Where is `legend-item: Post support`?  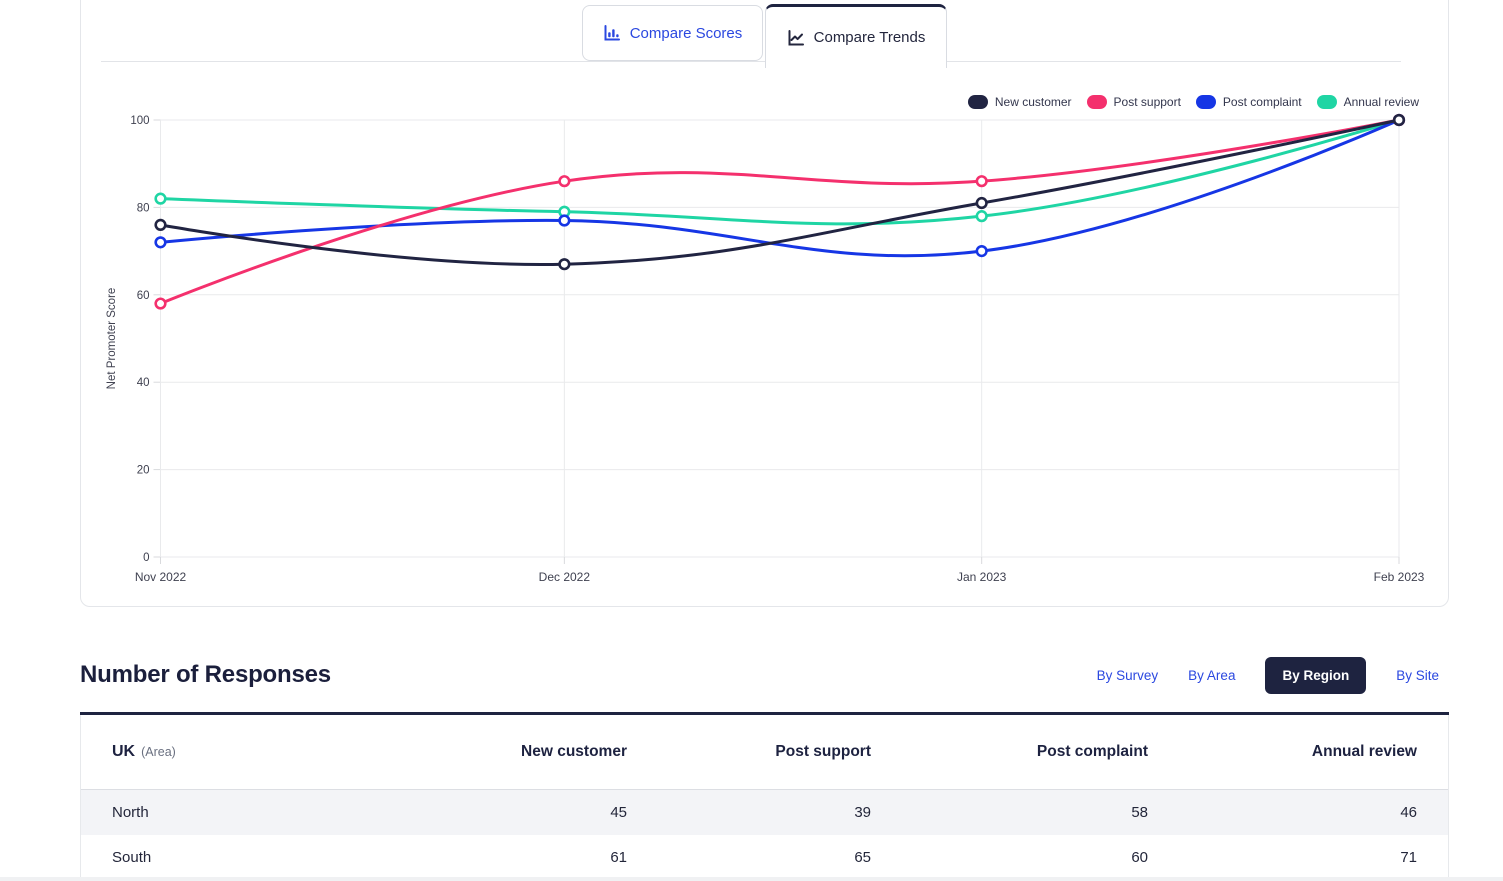
legend-item: Post support is located at coordinates (1133, 102).